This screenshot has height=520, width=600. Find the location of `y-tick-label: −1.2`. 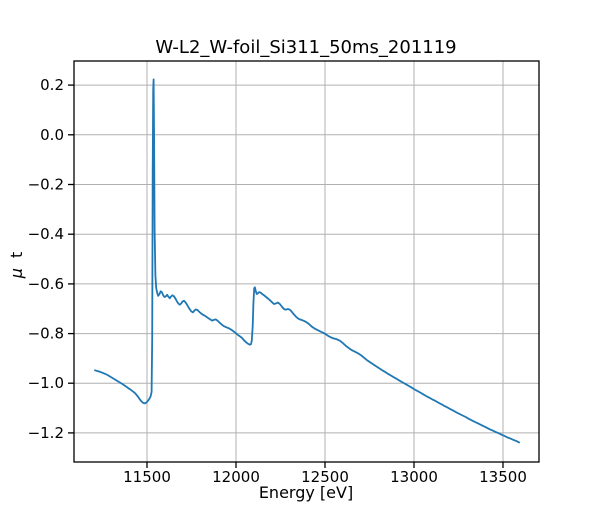

y-tick-label: −1.2 is located at coordinates (46, 433).